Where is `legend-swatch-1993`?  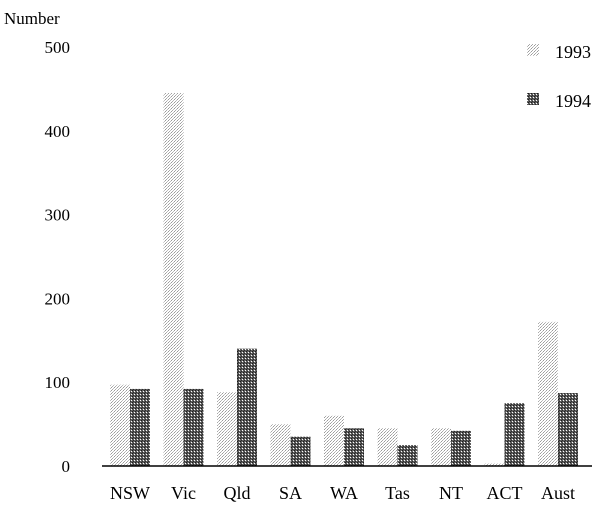 legend-swatch-1993 is located at coordinates (533, 50).